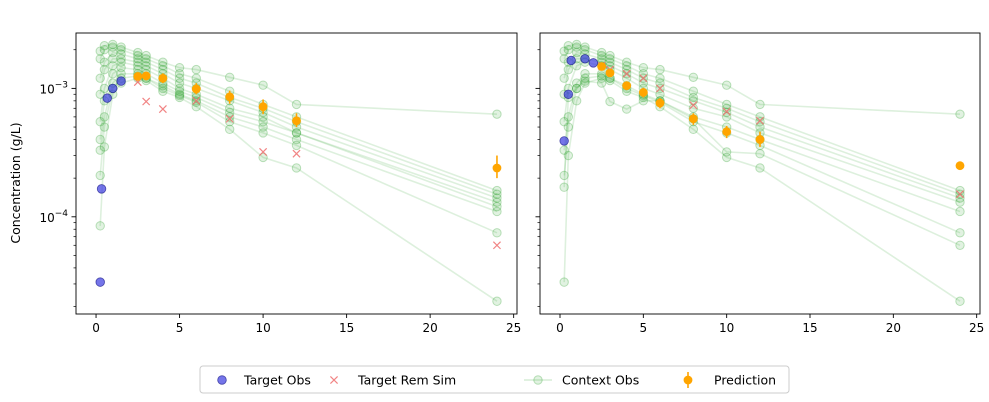 This screenshot has height=402, width=989. What do you see at coordinates (62, 214) in the screenshot?
I see `y-tick-exponent: −4` at bounding box center [62, 214].